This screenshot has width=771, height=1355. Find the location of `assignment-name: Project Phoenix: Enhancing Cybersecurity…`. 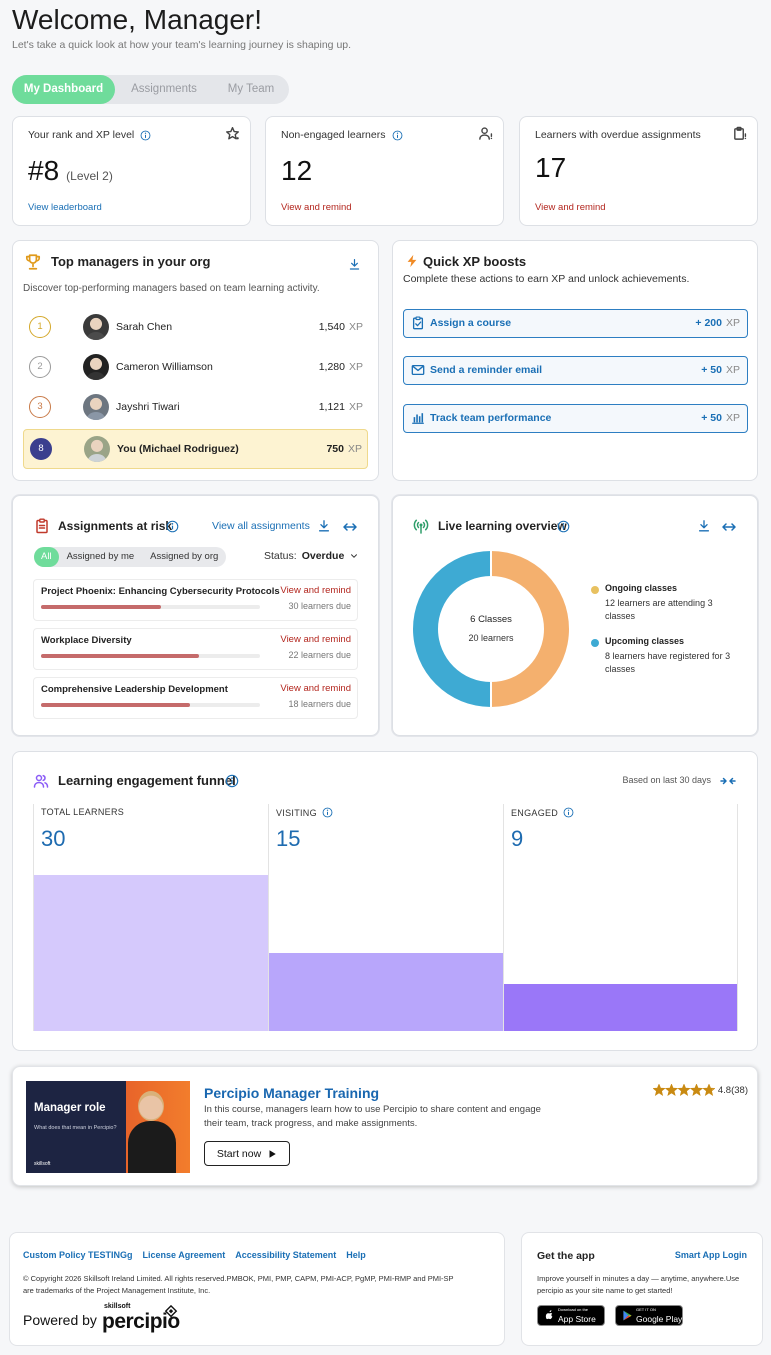

assignment-name: Project Phoenix: Enhancing Cybersecurity… is located at coordinates (160, 591).